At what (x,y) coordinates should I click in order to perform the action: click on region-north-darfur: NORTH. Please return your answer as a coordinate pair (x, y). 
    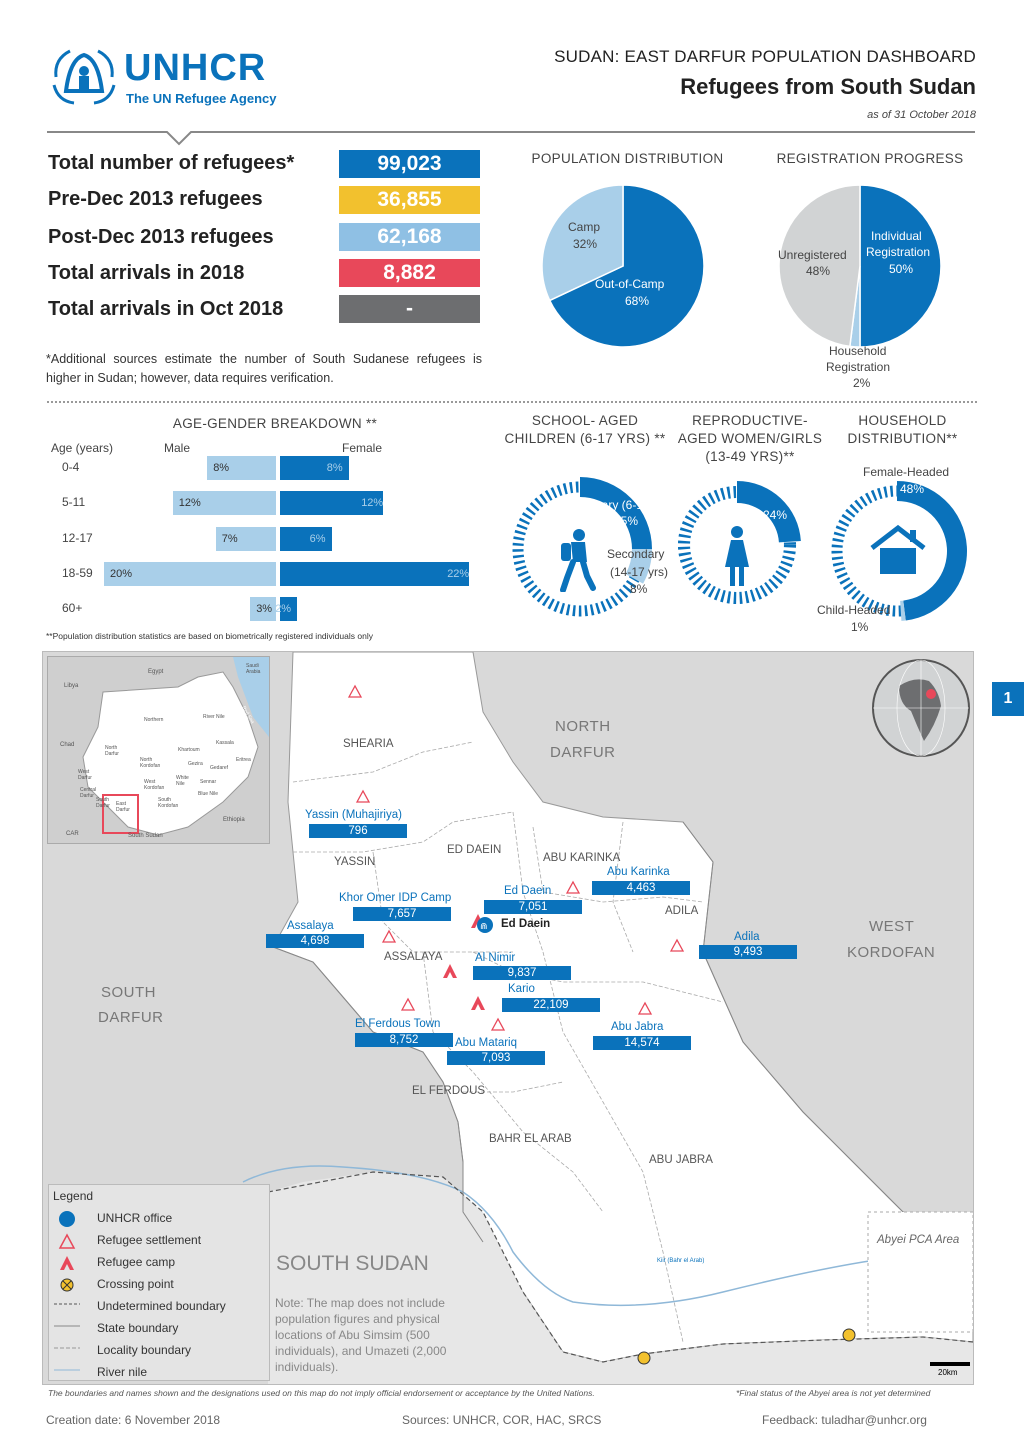
    Looking at the image, I should click on (583, 726).